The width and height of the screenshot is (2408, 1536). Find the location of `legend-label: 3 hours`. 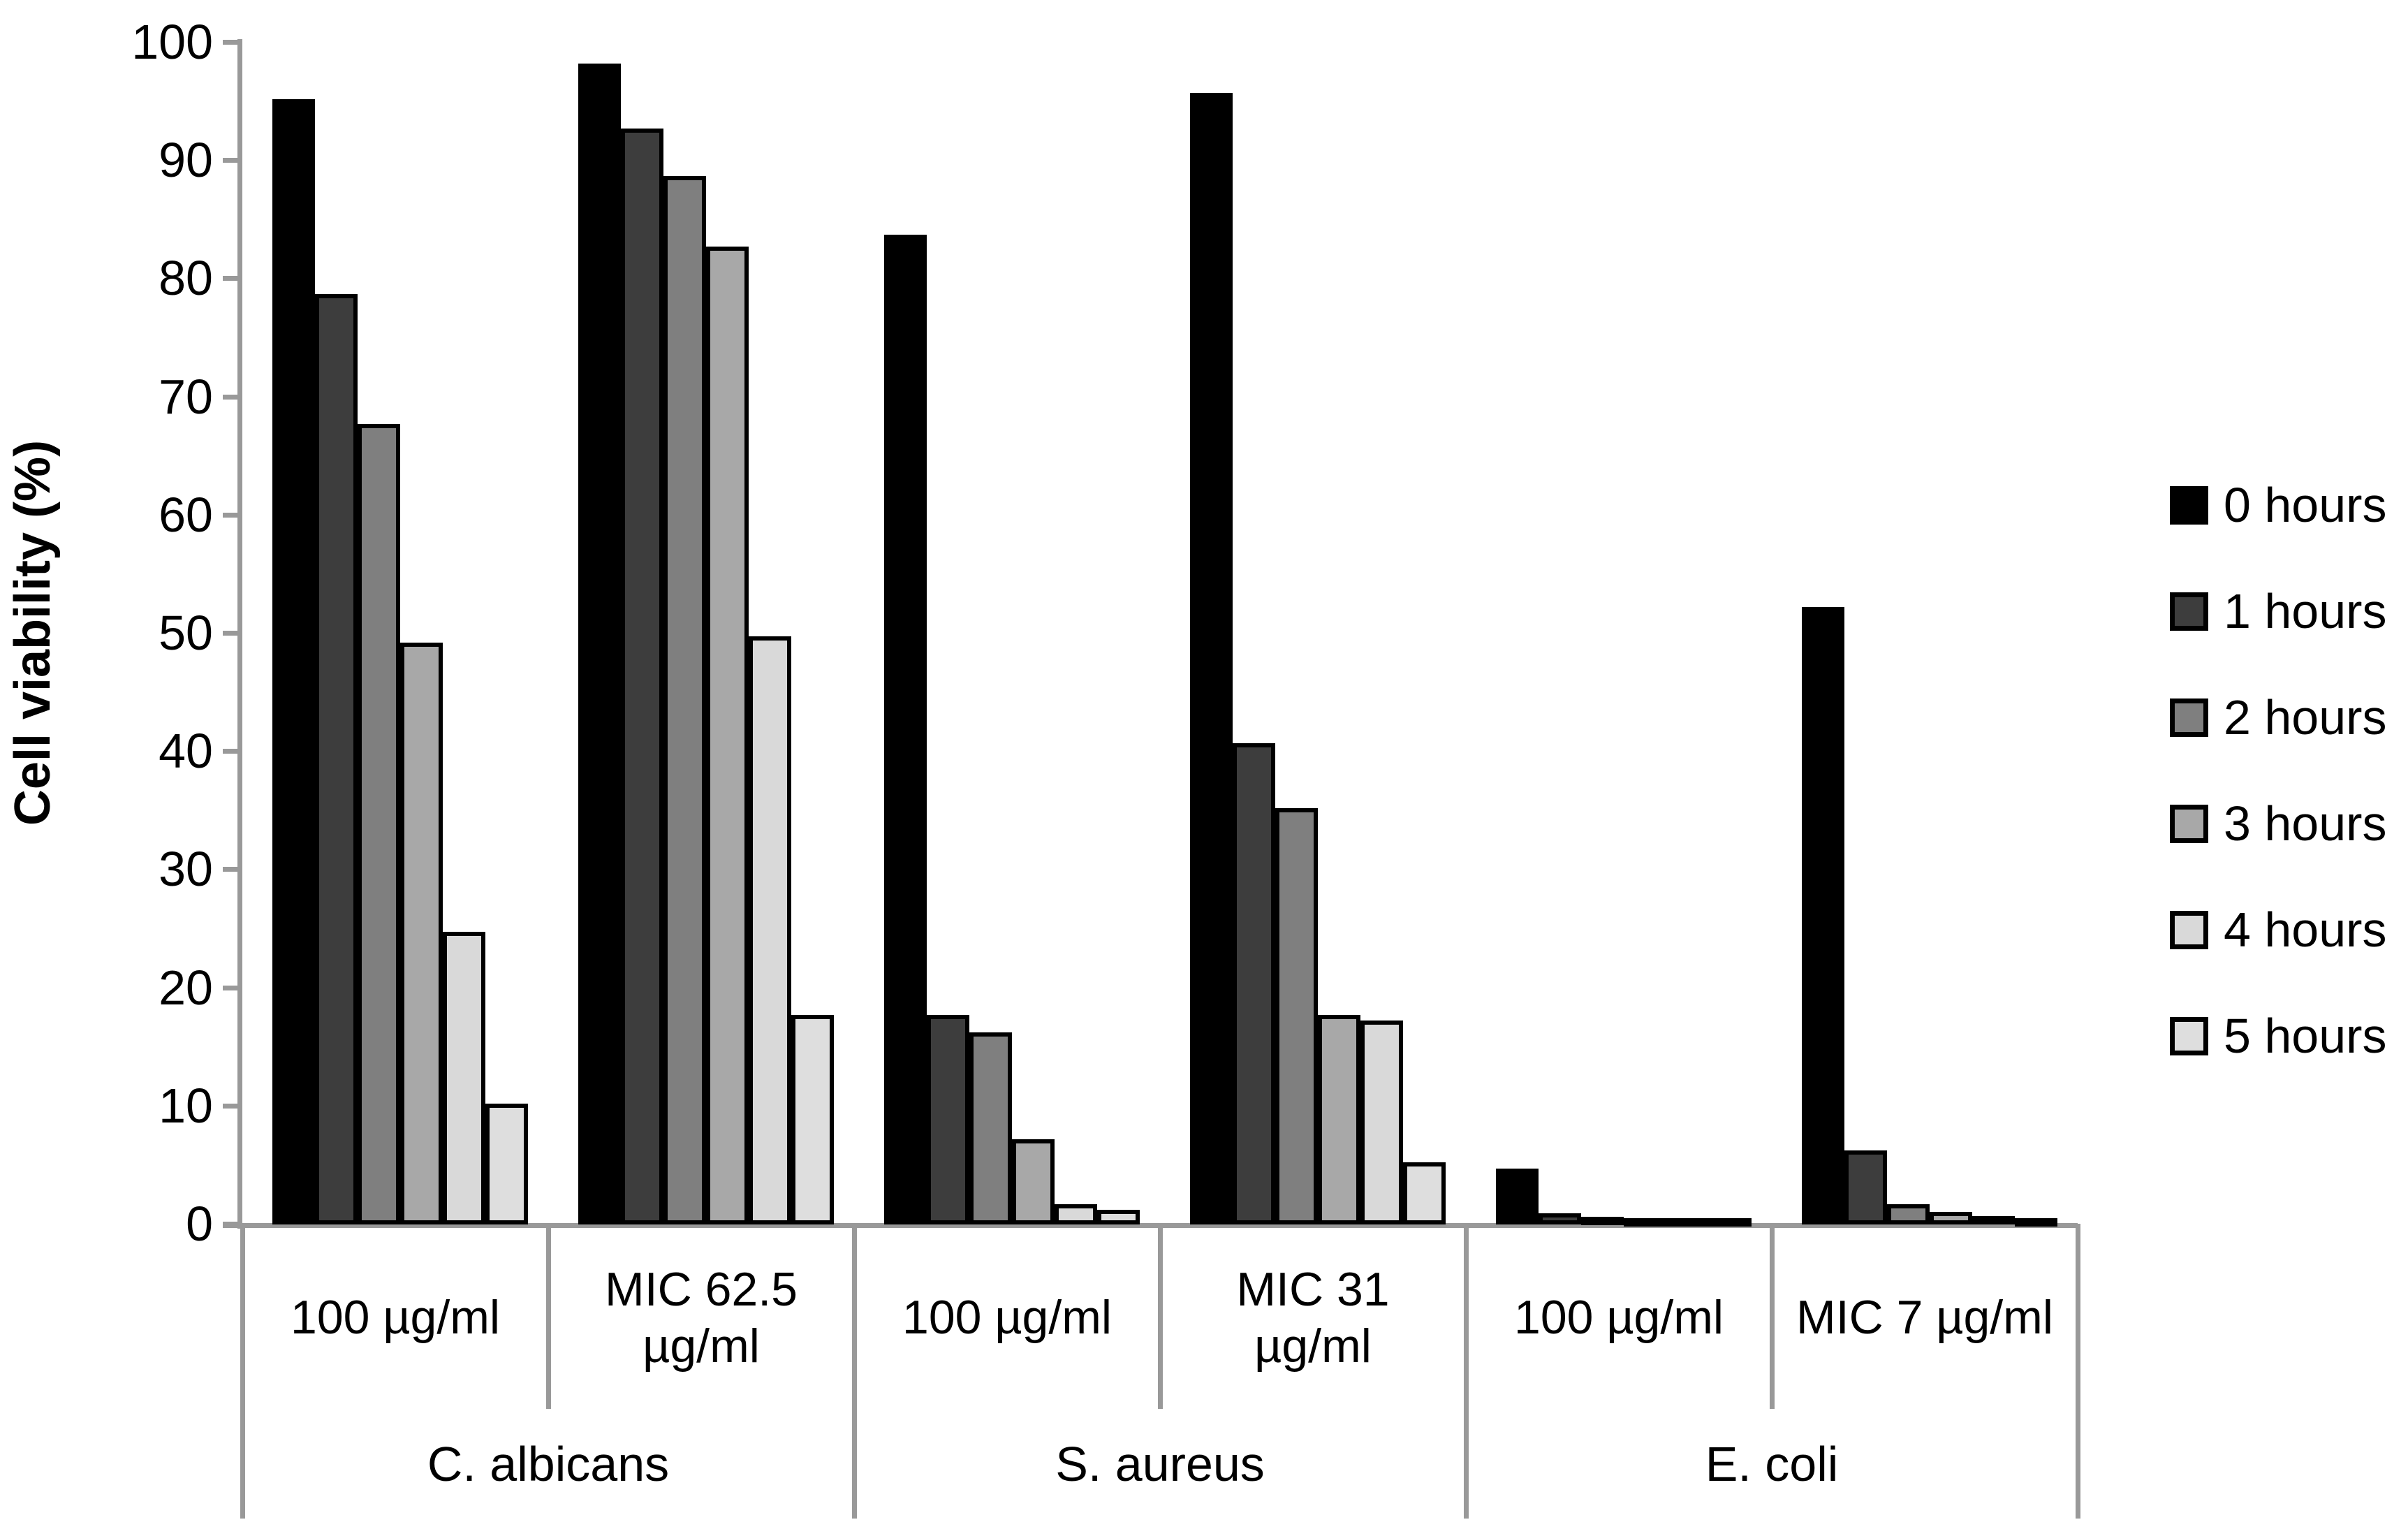

legend-label: 3 hours is located at coordinates (2305, 823).